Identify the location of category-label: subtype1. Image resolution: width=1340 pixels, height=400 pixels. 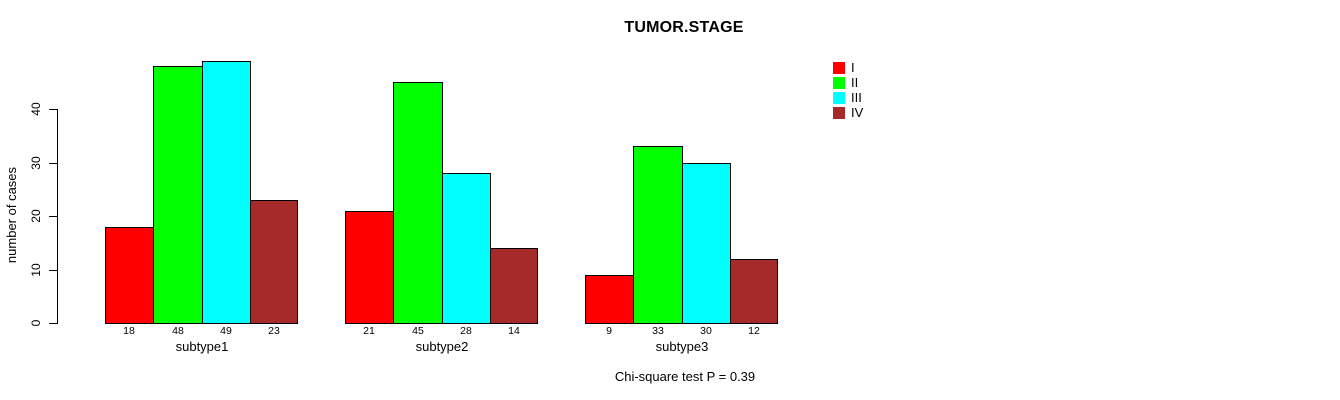
(202, 346).